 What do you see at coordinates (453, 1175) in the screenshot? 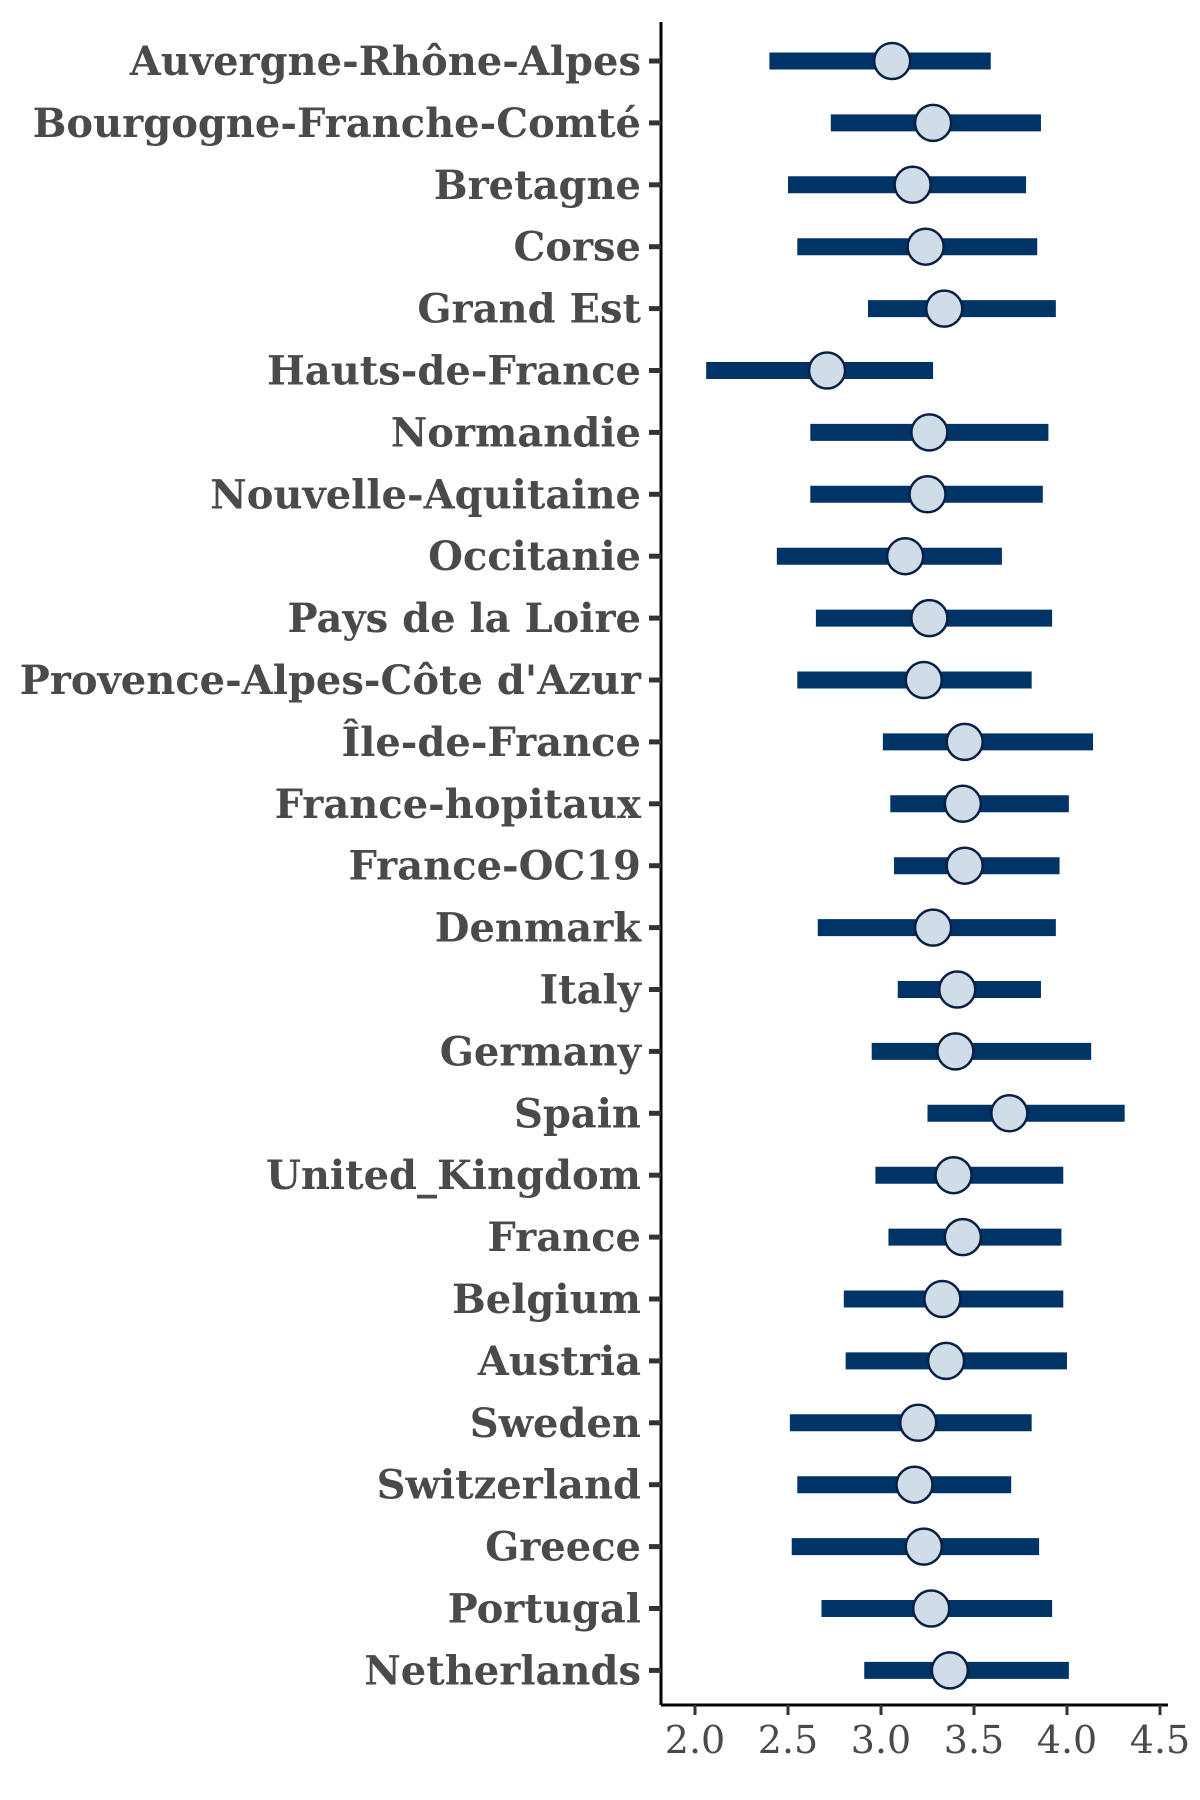
I see `row-label: United_Kingdom` at bounding box center [453, 1175].